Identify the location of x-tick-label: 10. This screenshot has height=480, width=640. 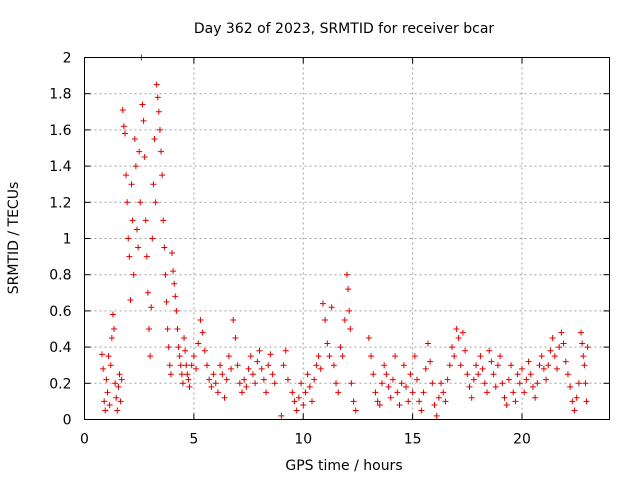
(303, 440).